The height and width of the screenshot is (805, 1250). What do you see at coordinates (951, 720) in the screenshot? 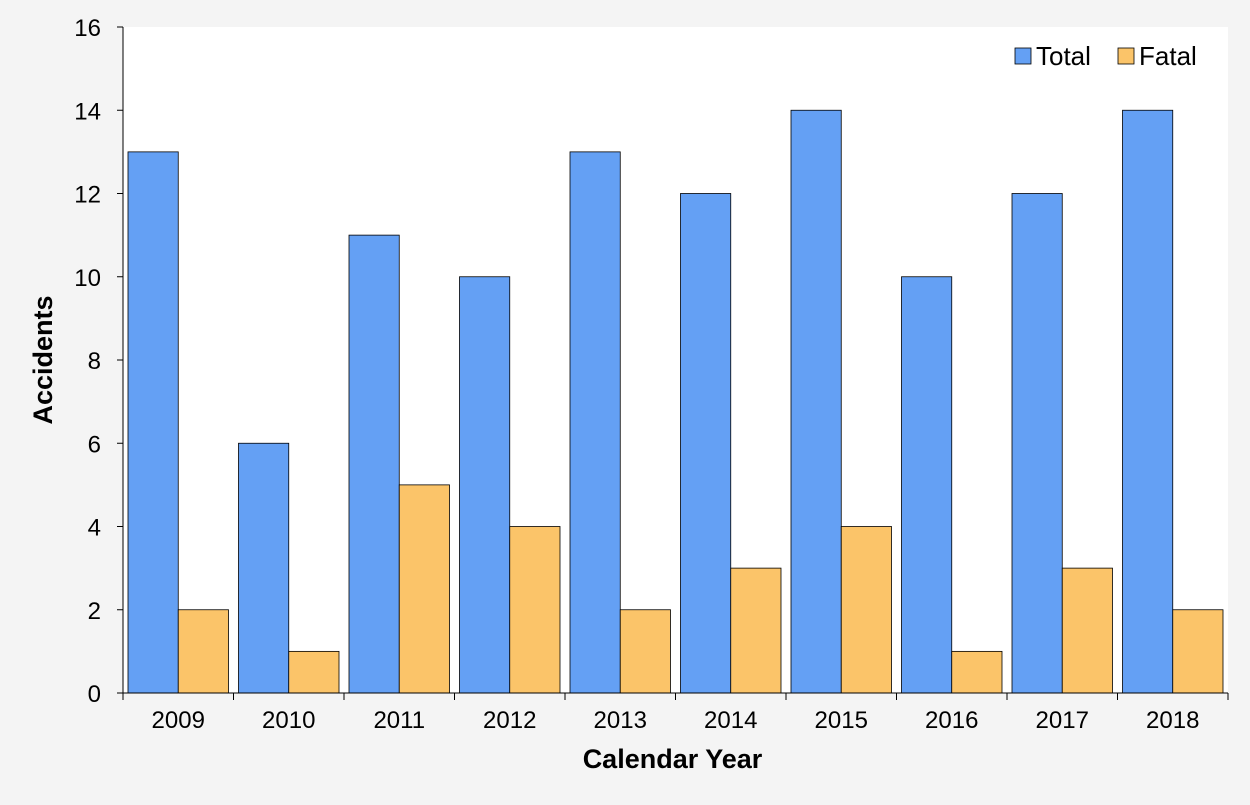
I see `x-tick-label: 2016` at bounding box center [951, 720].